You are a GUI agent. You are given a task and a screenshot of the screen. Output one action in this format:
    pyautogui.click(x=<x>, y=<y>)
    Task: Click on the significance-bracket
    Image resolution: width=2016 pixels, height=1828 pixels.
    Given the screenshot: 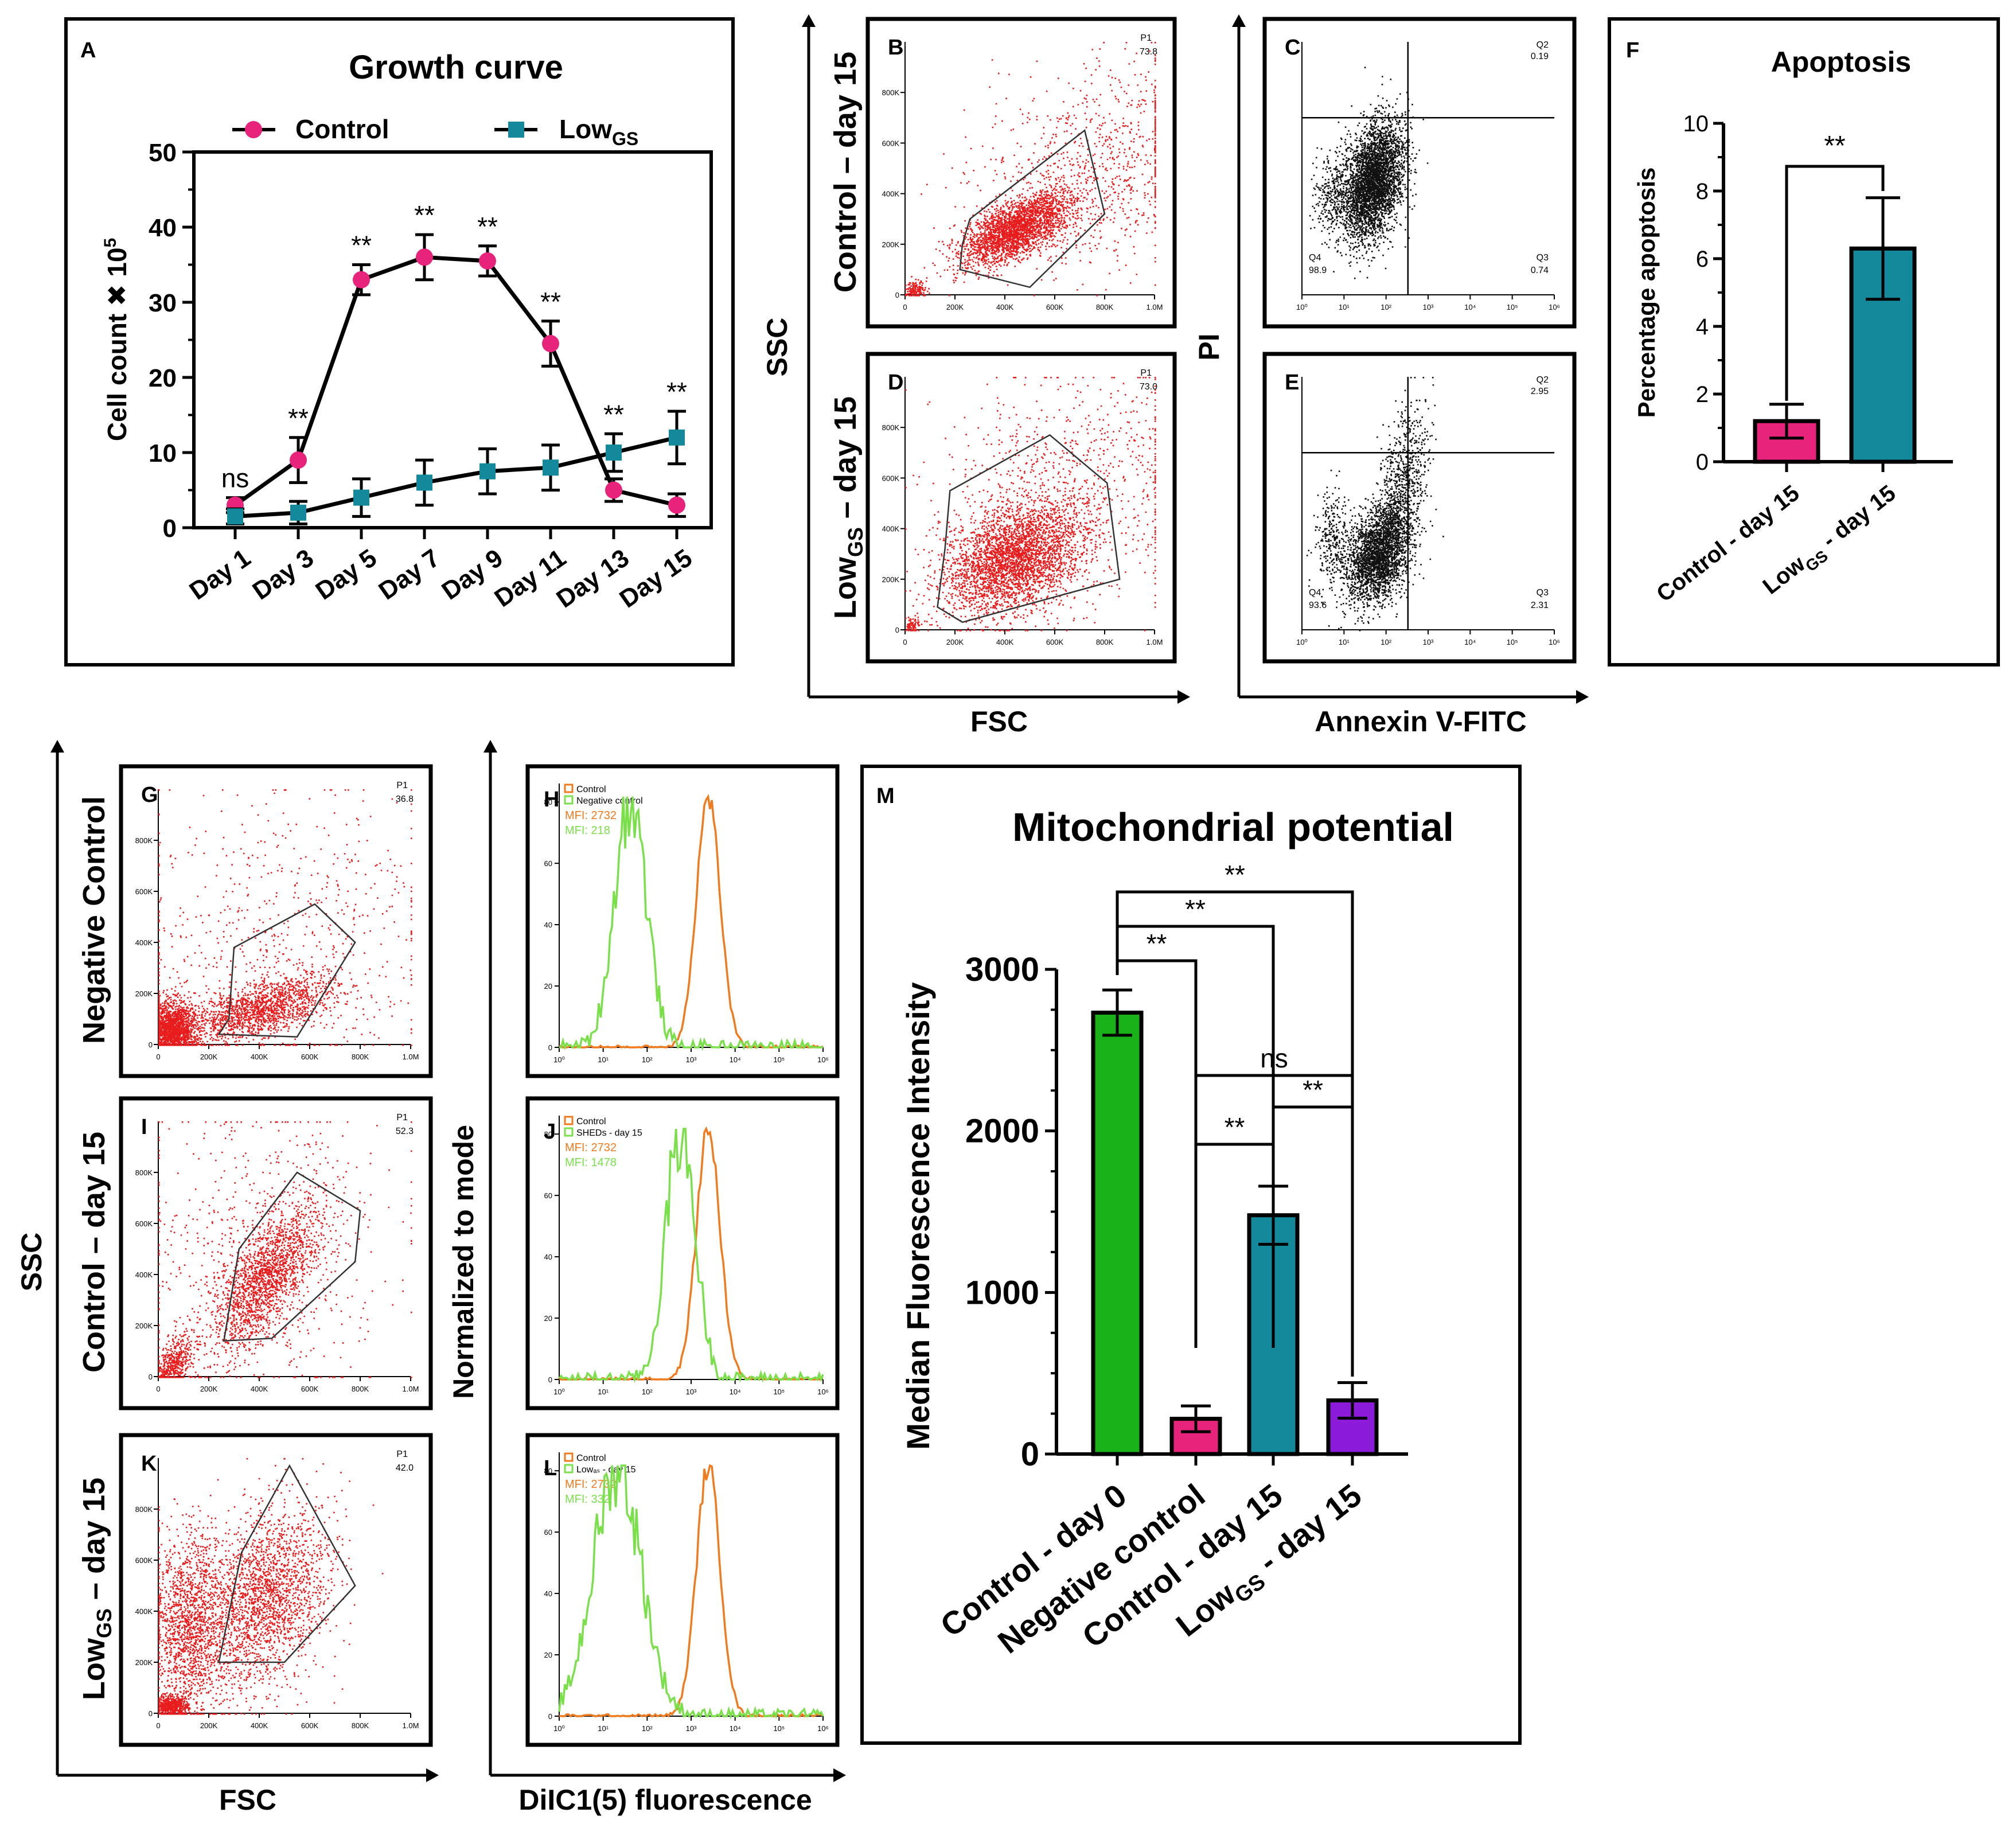 What is the action you would take?
    pyautogui.click(x=1835, y=283)
    